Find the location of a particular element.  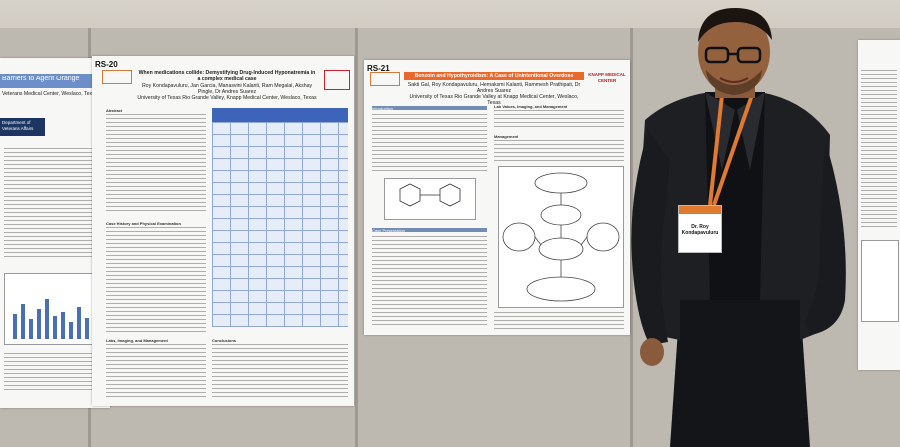

rs20-section-heading: Abstract is located at coordinates (114, 110).